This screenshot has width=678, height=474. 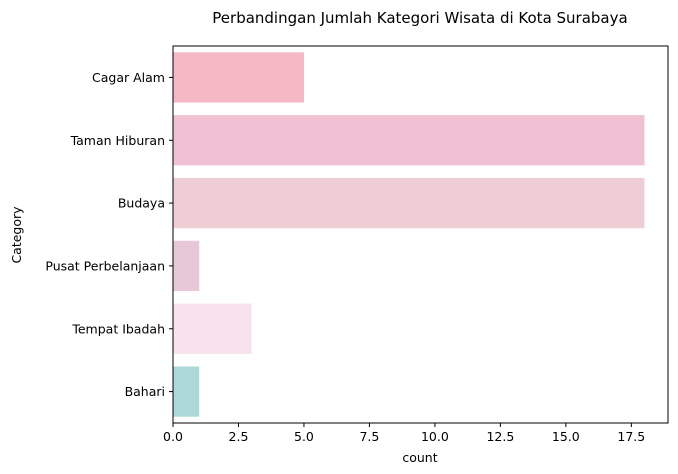 I want to click on x-tick-label: 7.5, so click(x=369, y=436).